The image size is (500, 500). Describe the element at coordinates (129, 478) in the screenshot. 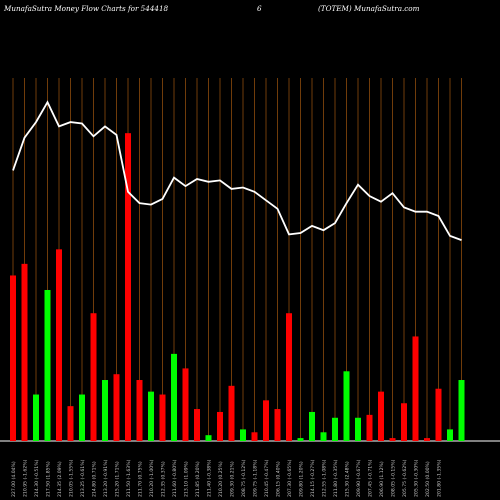

I see `x-tick-label: 211.50 (-1.63%)` at that location.